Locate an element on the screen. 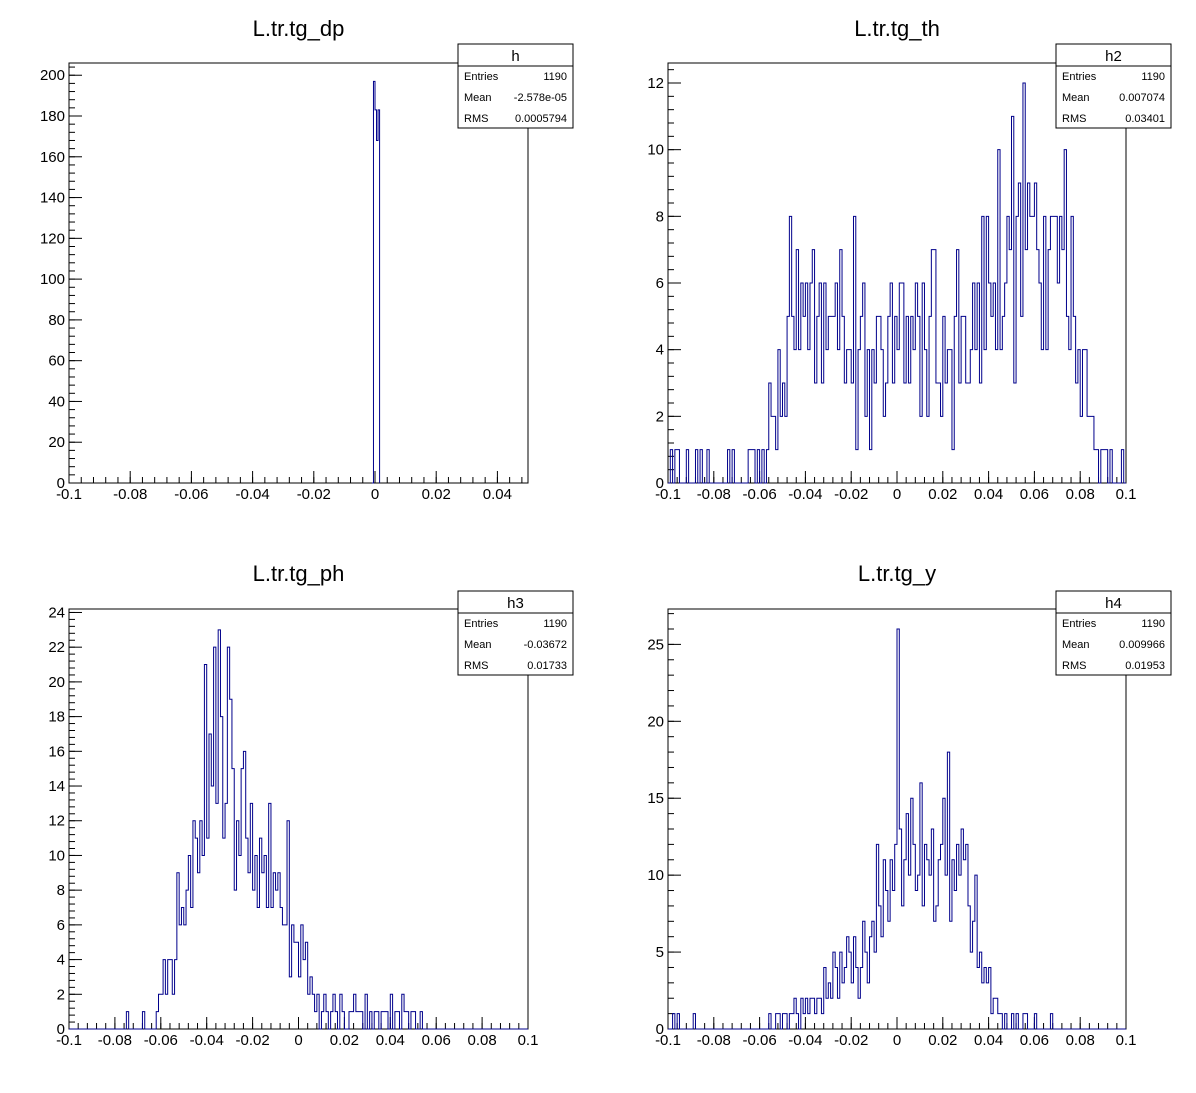 The width and height of the screenshot is (1196, 1093). stats-histogram-name: h2 is located at coordinates (1113, 56).